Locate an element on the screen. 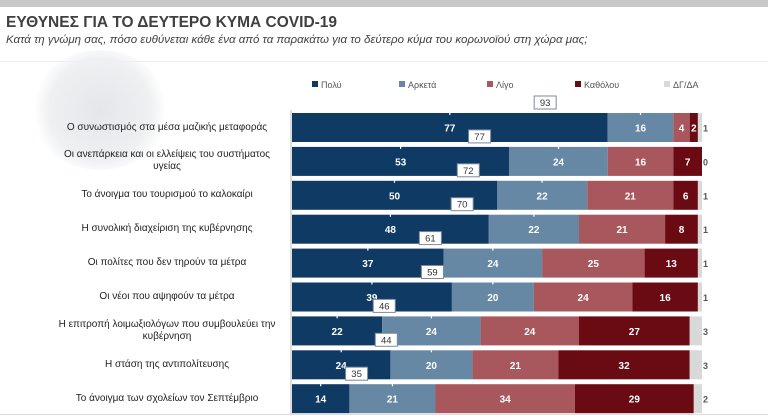  category-label: Η στάση της αντιπολίτευσης is located at coordinates (167, 364).